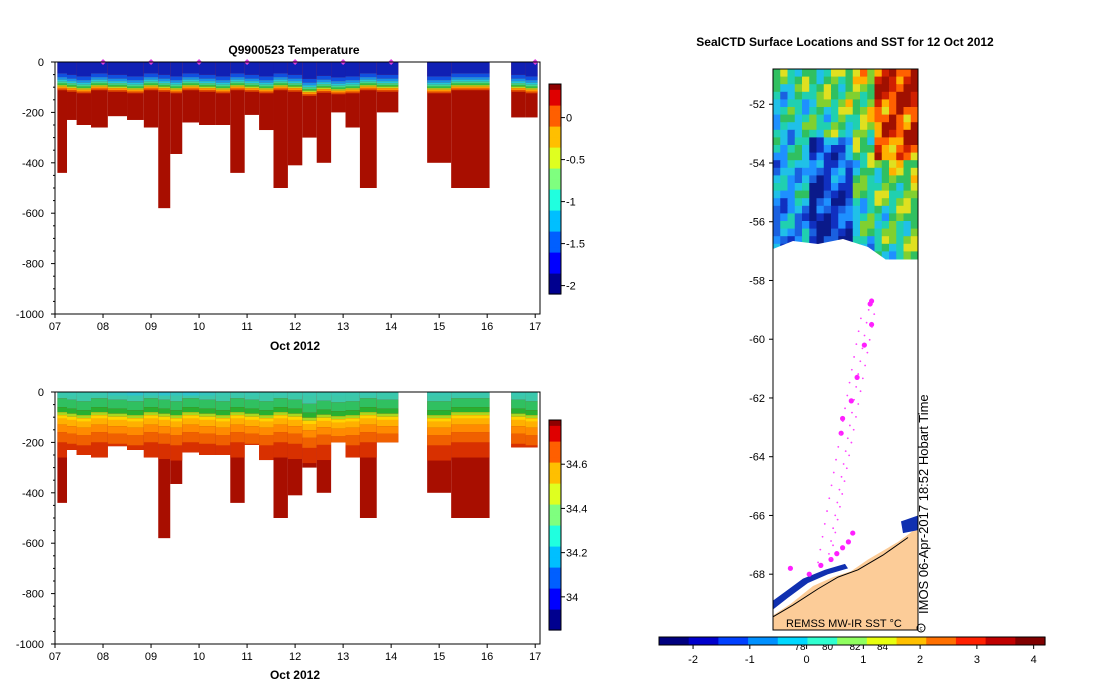 The height and width of the screenshot is (700, 1099). Describe the element at coordinates (883, 647) in the screenshot. I see `colorbar-inner-label: 84` at that location.